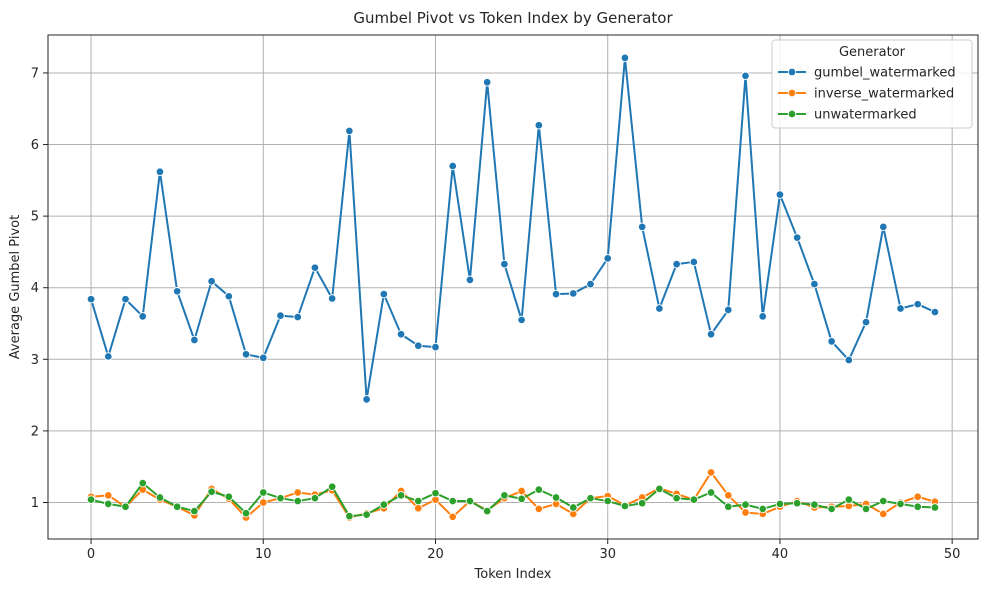 This screenshot has width=989, height=590. Describe the element at coordinates (35, 503) in the screenshot. I see `y-tick-label: 1` at that location.